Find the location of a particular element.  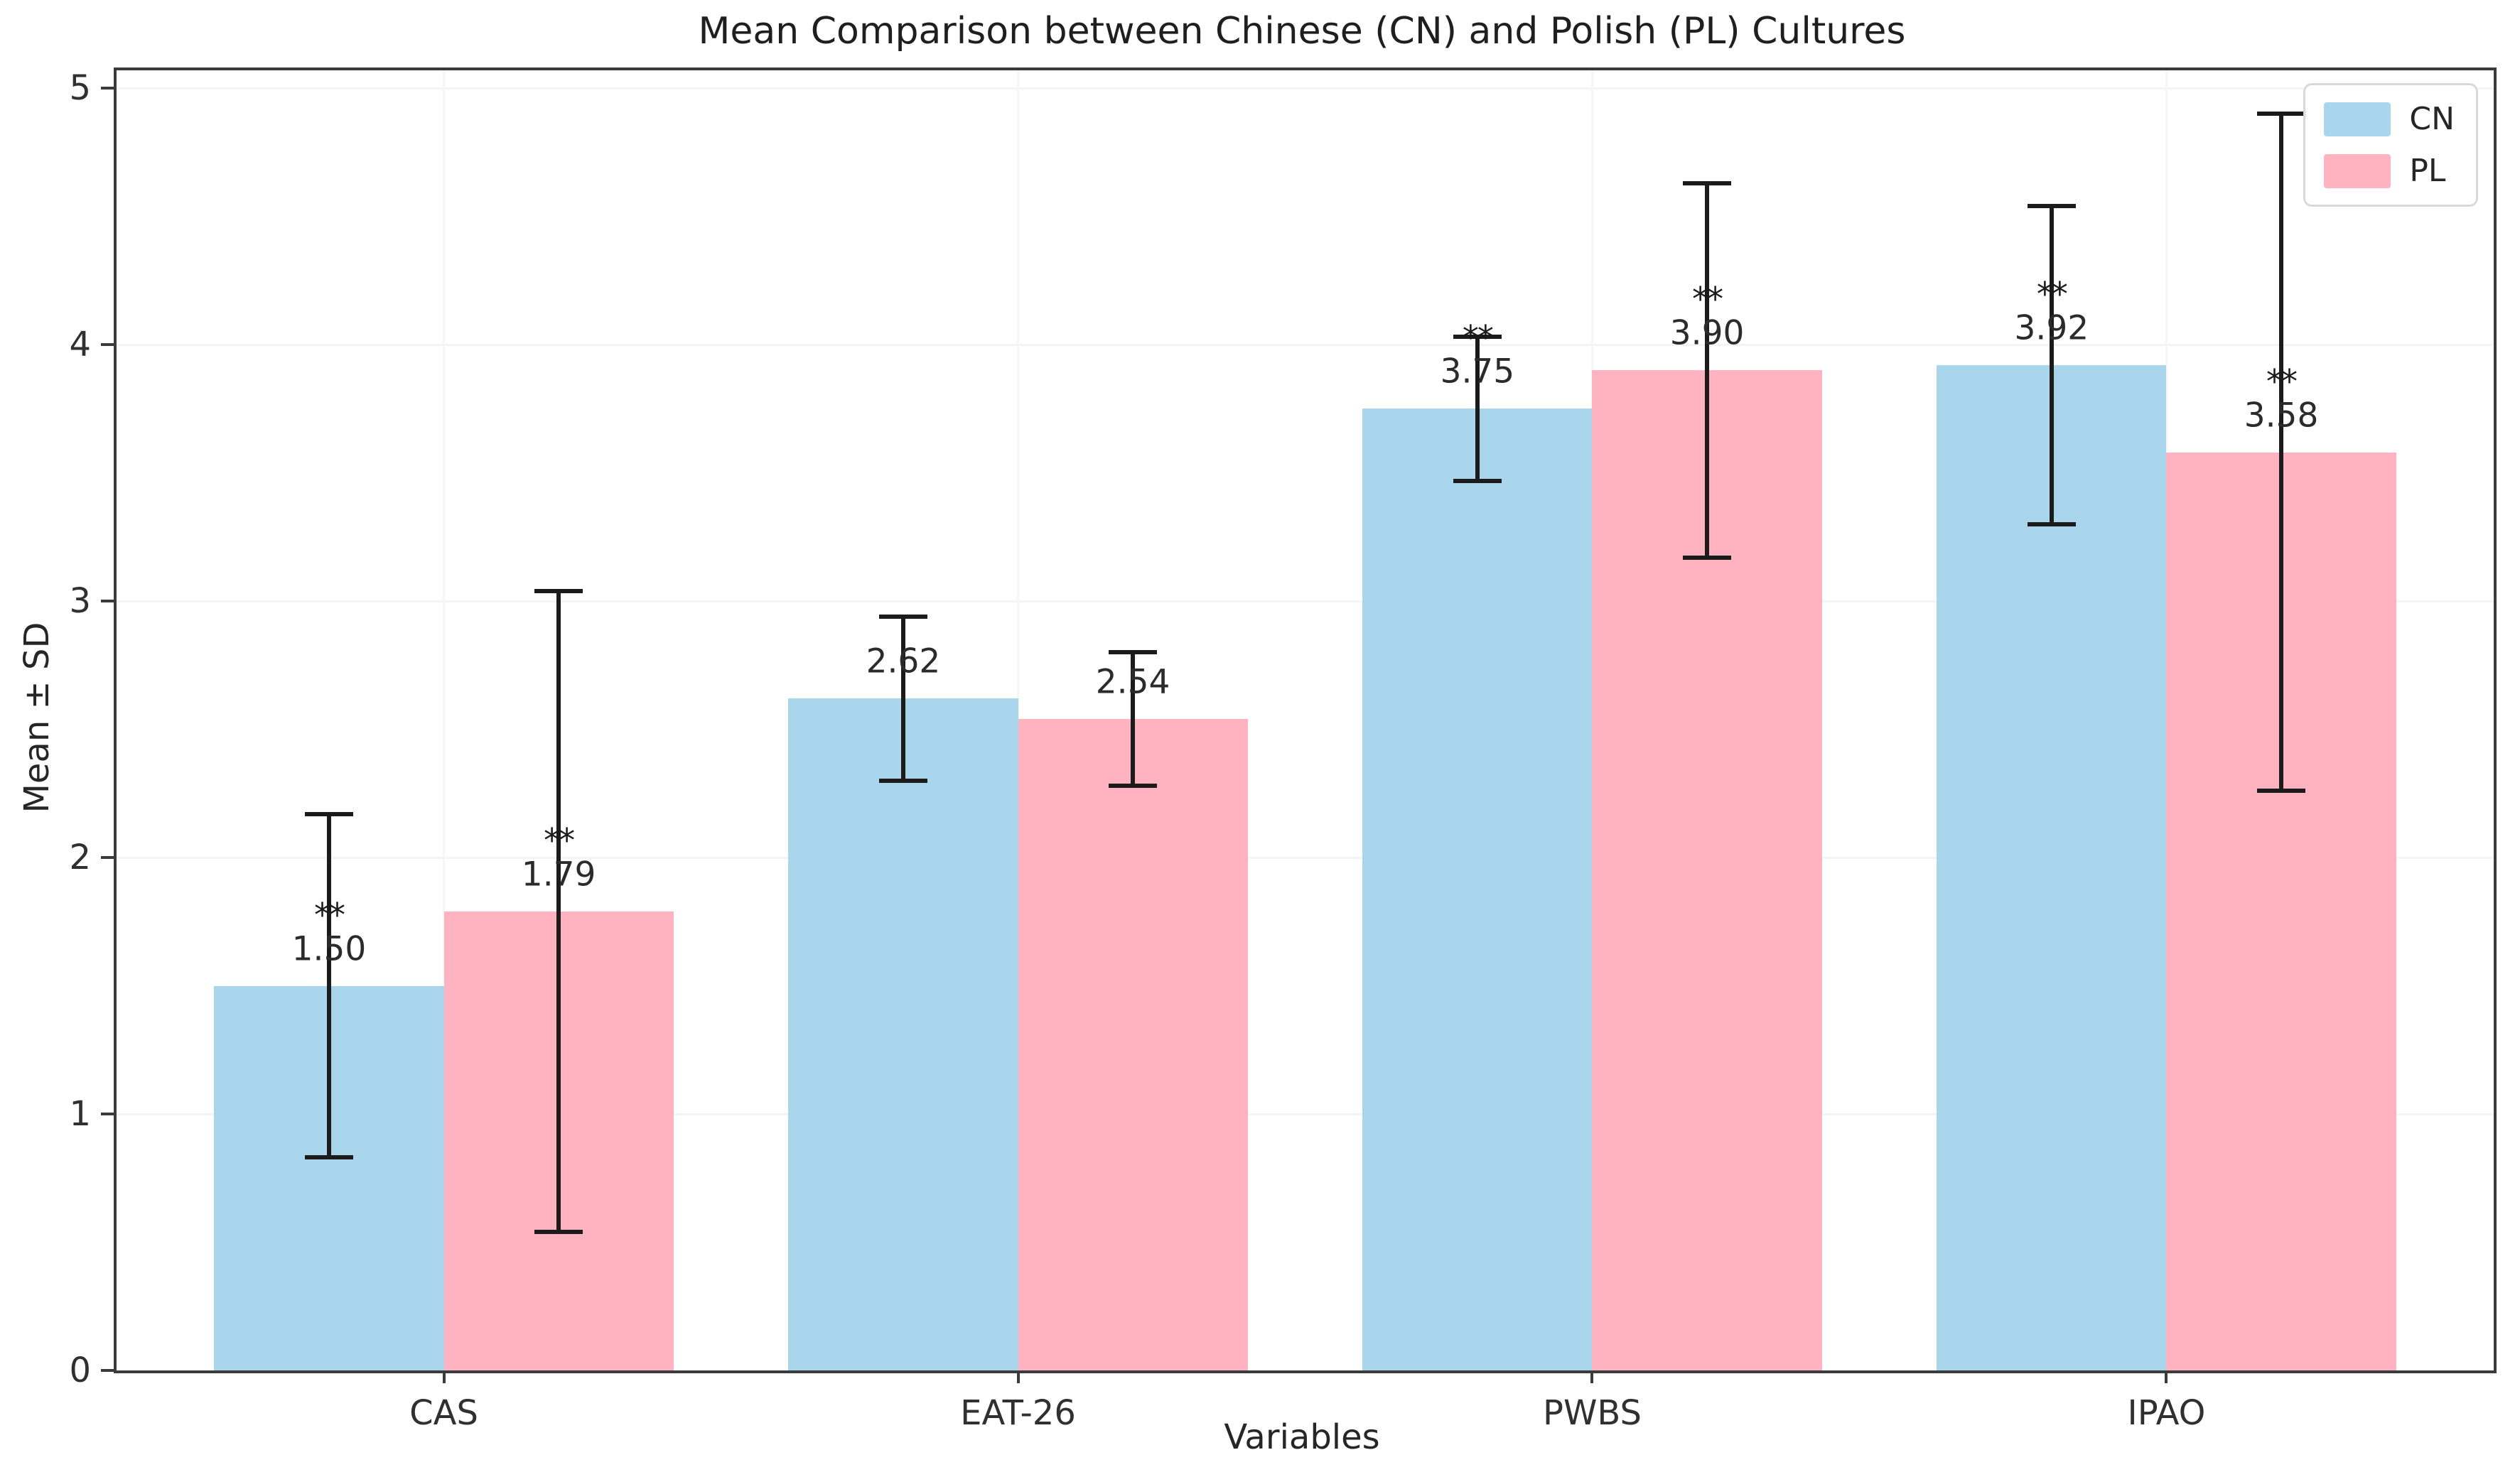

v-gridline-cas is located at coordinates (445, 720).